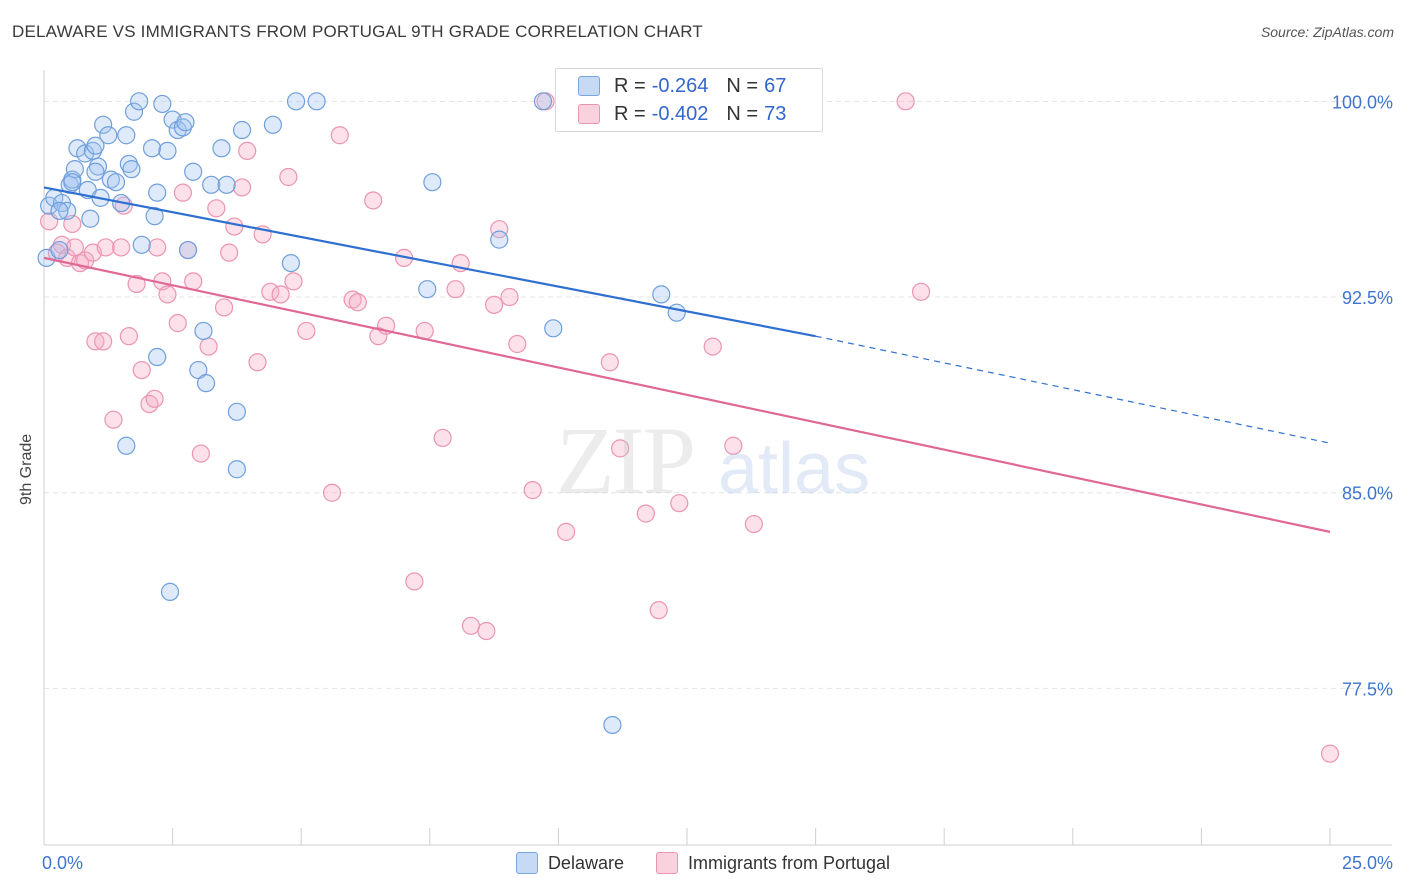  What do you see at coordinates (589, 86) in the screenshot?
I see `legend-swatch-delaware` at bounding box center [589, 86].